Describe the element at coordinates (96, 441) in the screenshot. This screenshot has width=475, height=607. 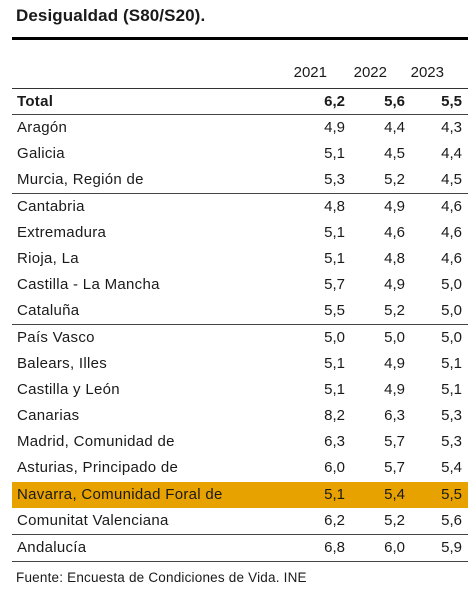
I see `row-label: Madrid, Comunidad de` at that location.